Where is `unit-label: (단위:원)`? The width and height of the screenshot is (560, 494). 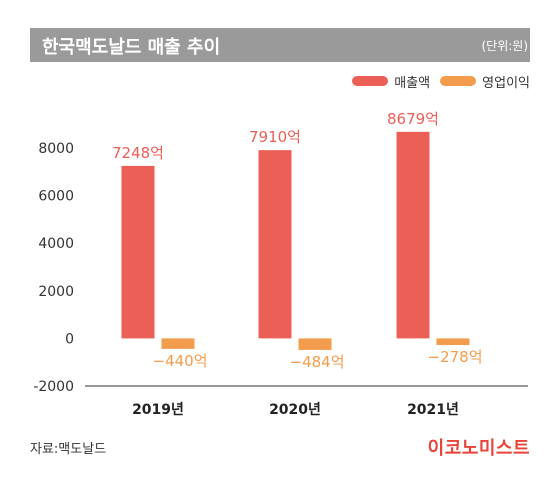 unit-label: (단위:원) is located at coordinates (504, 46).